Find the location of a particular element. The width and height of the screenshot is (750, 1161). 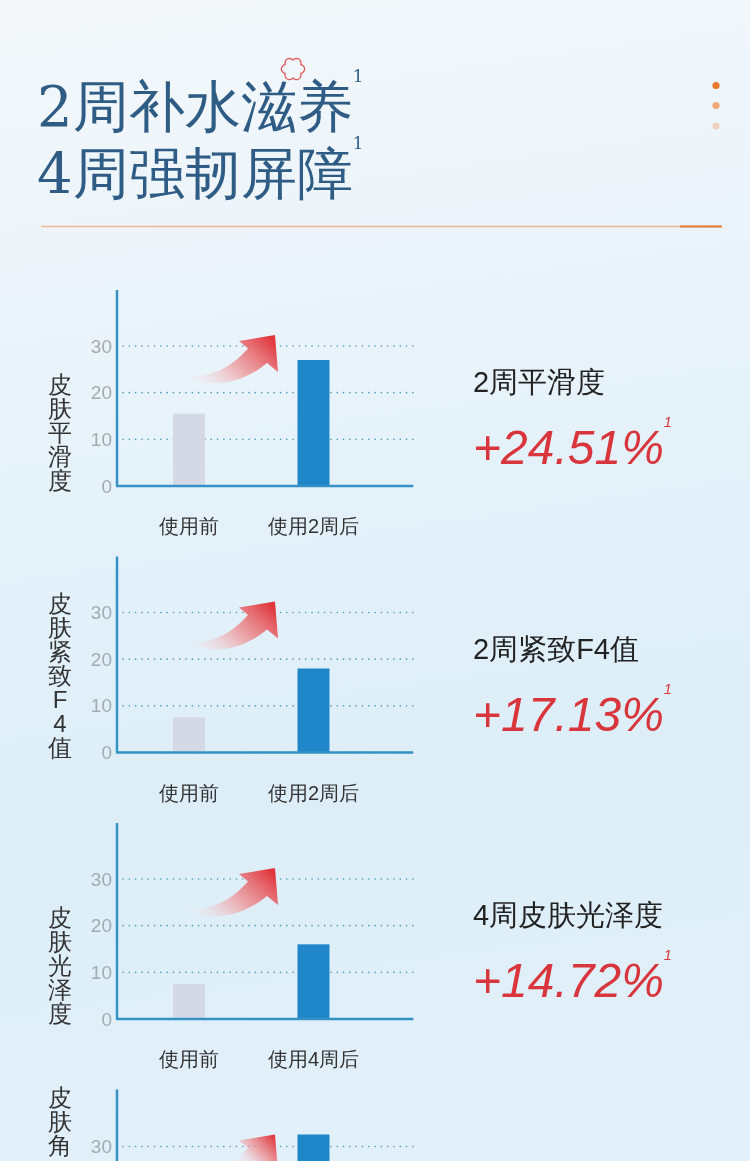

chart-title: 2周补水滋养$^{1}$ 4周强韧屏障$^{1}$ is located at coordinates (200, 136).